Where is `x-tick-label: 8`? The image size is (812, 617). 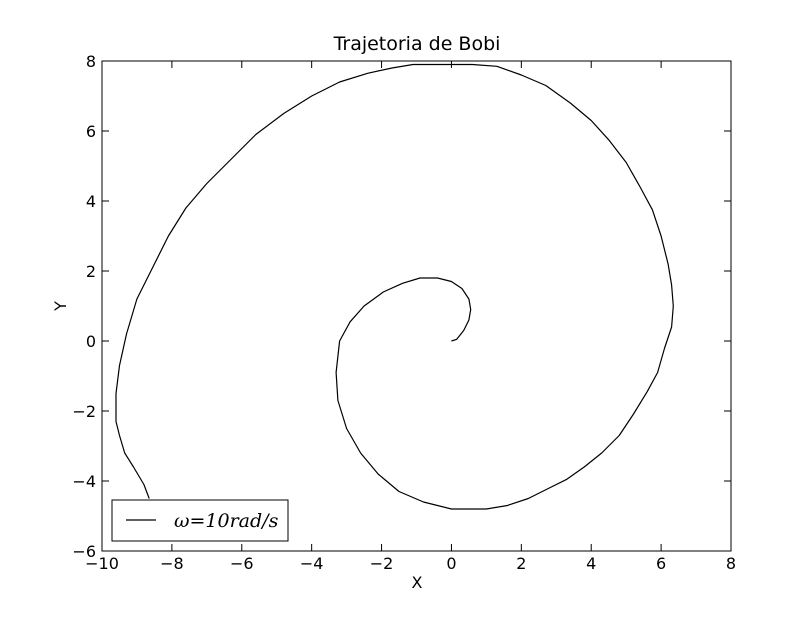 x-tick-label: 8 is located at coordinates (731, 563).